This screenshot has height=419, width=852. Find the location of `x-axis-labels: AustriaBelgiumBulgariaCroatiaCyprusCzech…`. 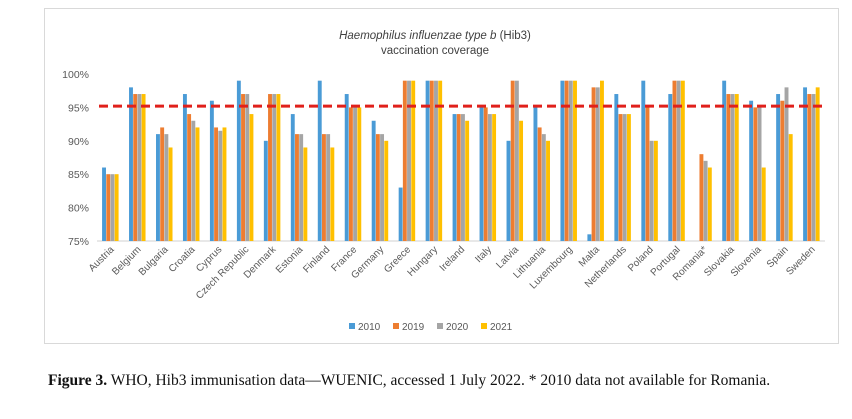

x-axis-labels: AustriaBelgiumBulgariaCroatiaCyprusCzech… is located at coordinates (452, 273).